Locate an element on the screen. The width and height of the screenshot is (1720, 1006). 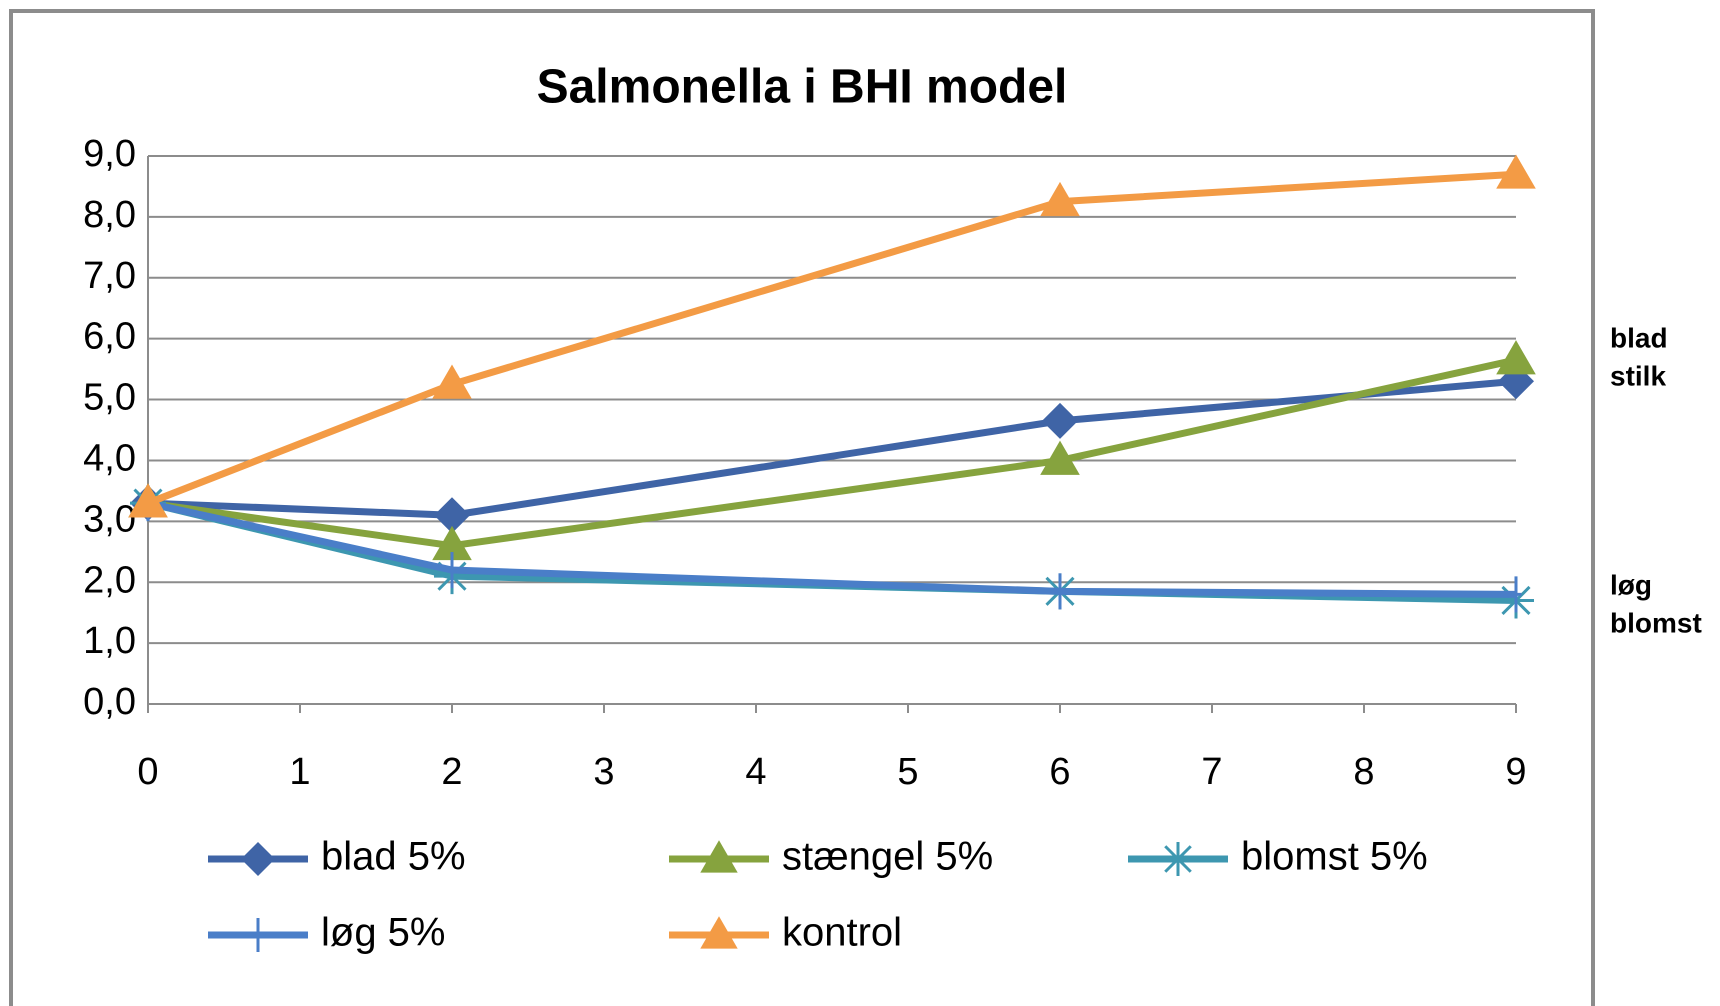
y-tick-label: 8,0 is located at coordinates (109, 215).